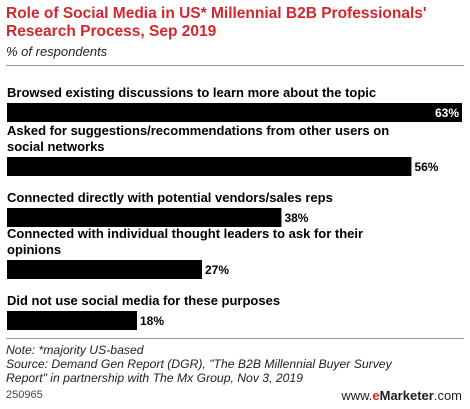  What do you see at coordinates (235, 65) in the screenshot?
I see `top-divider` at bounding box center [235, 65].